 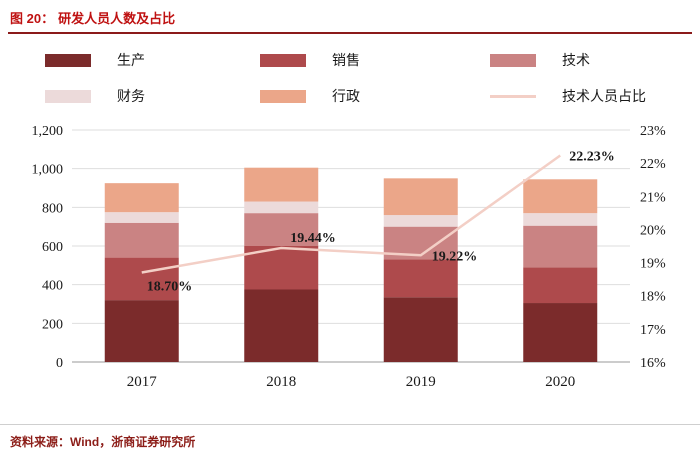 What do you see at coordinates (142, 382) in the screenshot?
I see `x-axis-category: 2017` at bounding box center [142, 382].